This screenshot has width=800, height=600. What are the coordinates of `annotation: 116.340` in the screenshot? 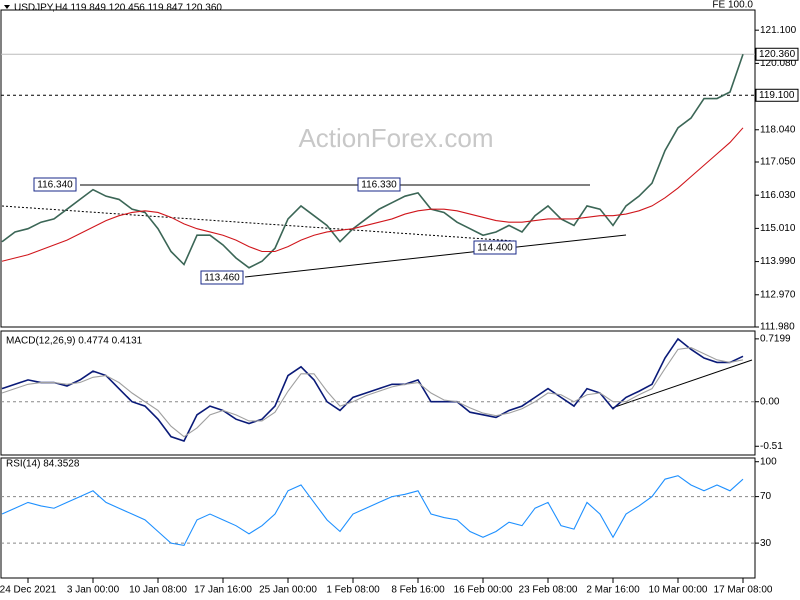 It's located at (55, 185).